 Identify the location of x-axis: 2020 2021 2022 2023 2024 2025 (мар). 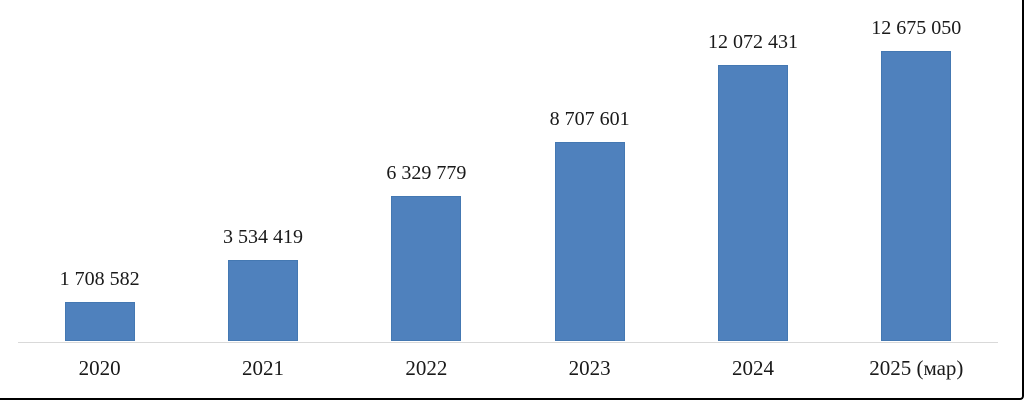
(508, 368).